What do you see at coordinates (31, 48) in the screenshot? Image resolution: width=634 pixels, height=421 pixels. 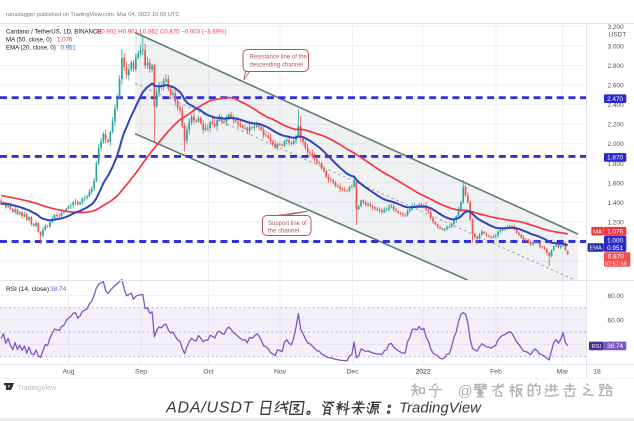 I see `svg-text: EMA (20, close, 0)` at bounding box center [31, 48].